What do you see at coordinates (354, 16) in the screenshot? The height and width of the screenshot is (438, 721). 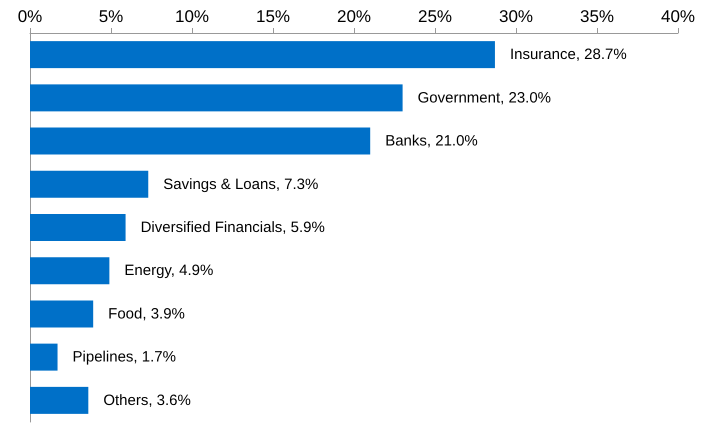 I see `x-tick-label: 20%` at bounding box center [354, 16].